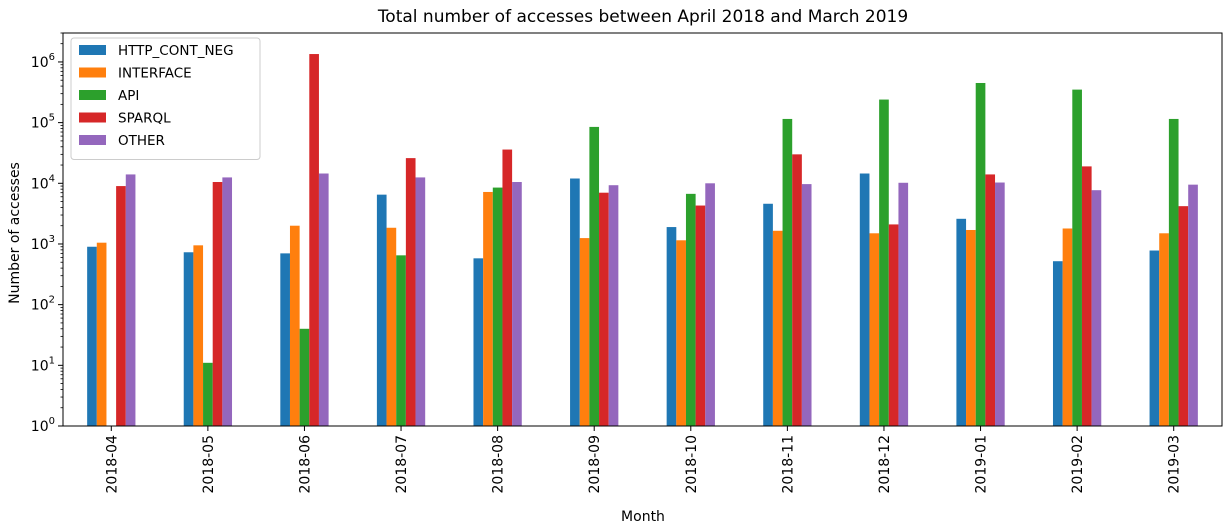 The height and width of the screenshot is (525, 1225). I want to click on x-tick-label: 2018-06, so click(305, 464).